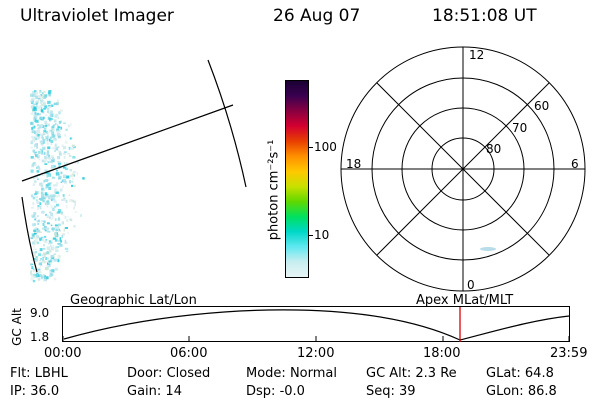  Describe the element at coordinates (322, 235) in the screenshot. I see `color-bar-tick-label-10: 10` at that location.